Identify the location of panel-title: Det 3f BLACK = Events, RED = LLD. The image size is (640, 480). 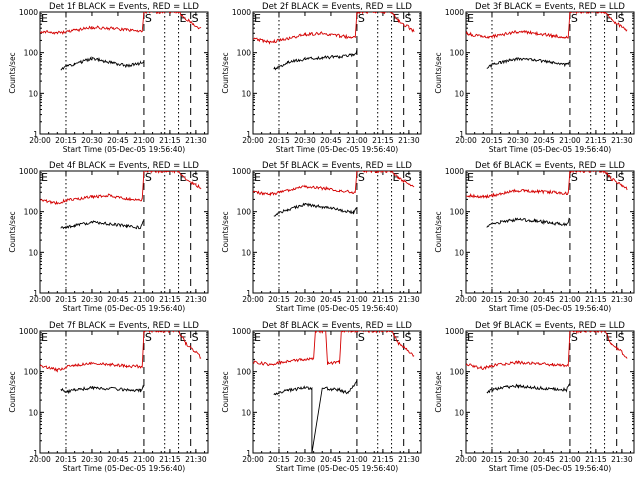
(550, 7).